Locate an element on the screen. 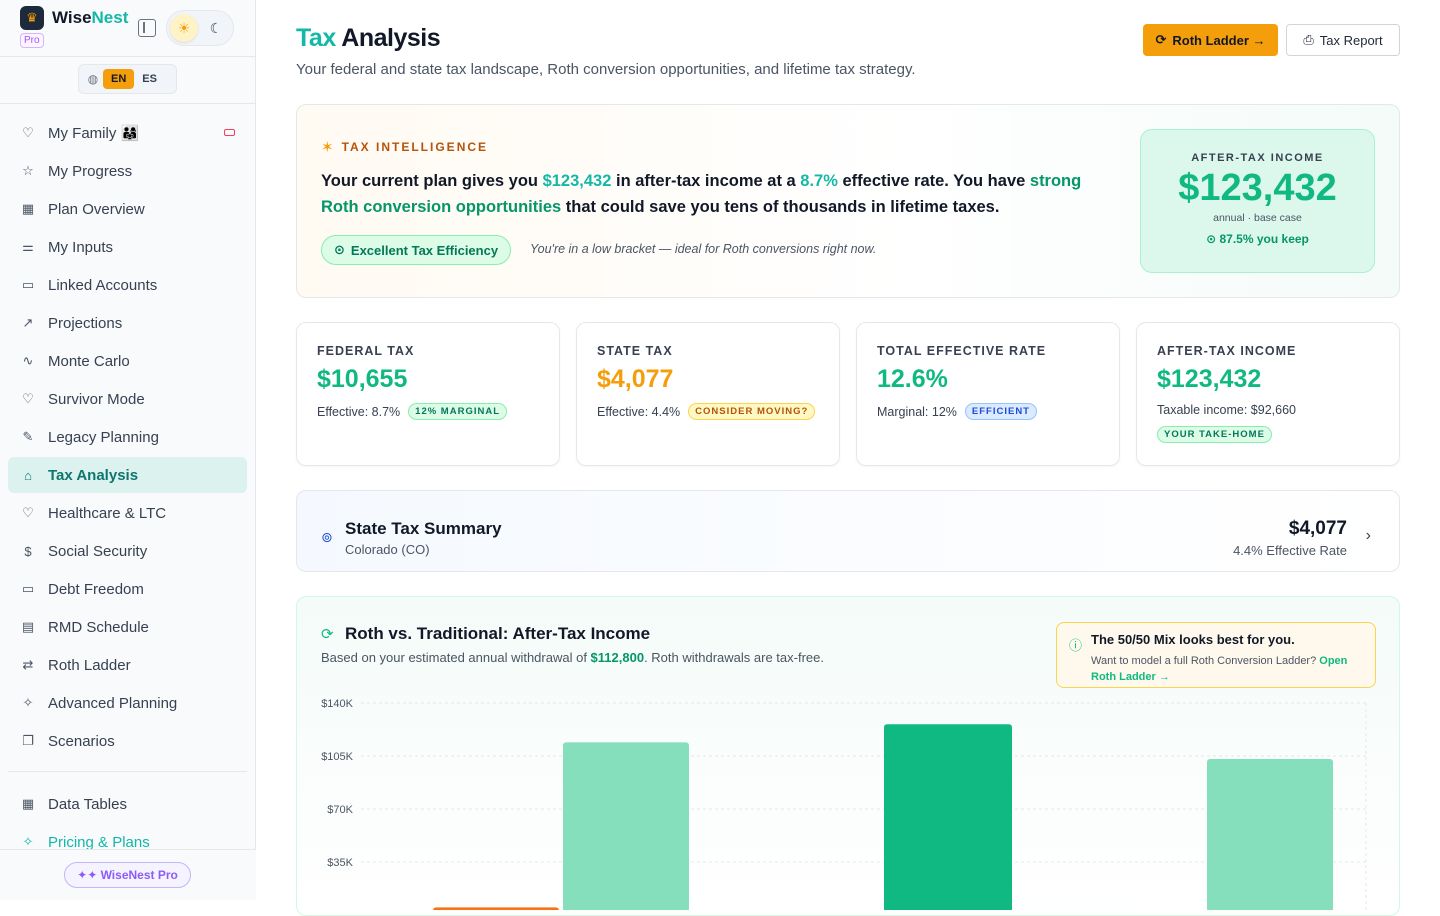 The width and height of the screenshot is (1440, 916). moon-icon: ☾ is located at coordinates (216, 27).